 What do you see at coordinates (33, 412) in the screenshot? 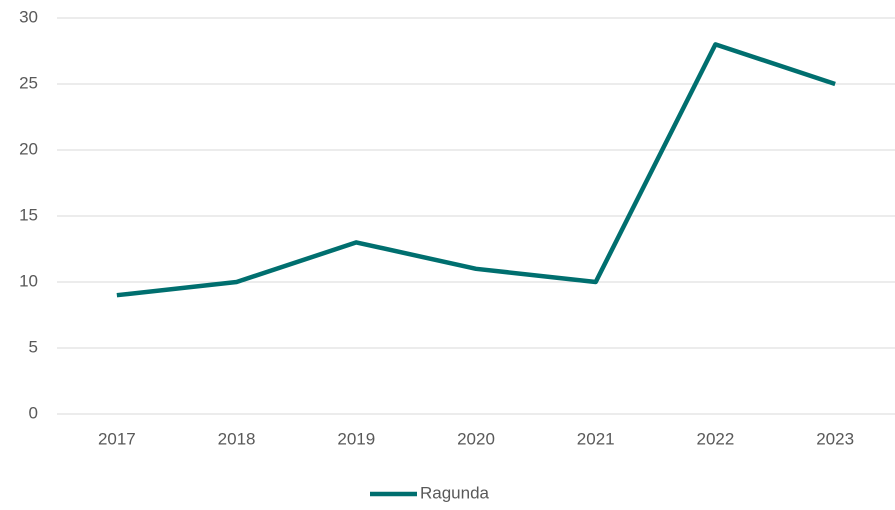
I see `y-tick-label: 0` at bounding box center [33, 412].